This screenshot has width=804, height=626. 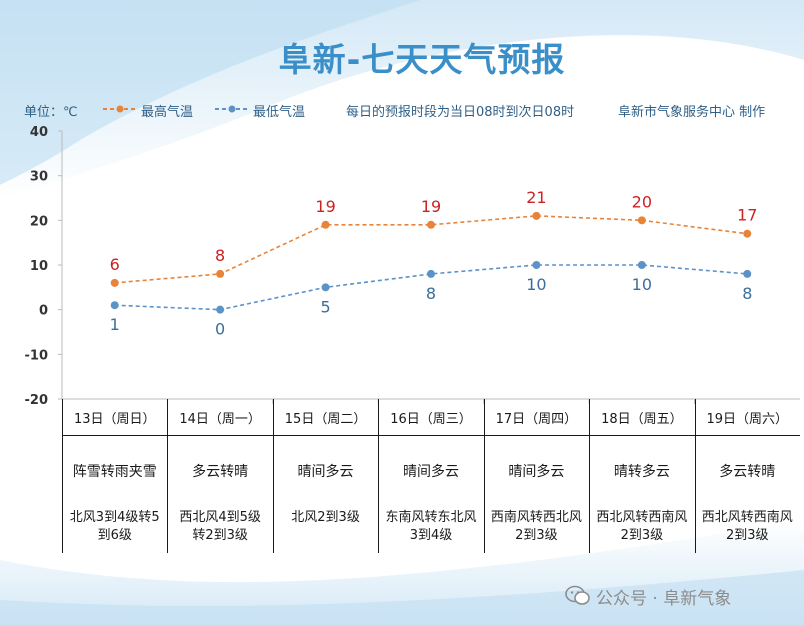 I want to click on day-column: 15日（周二） 晴间多云北风2到3级, so click(x=325, y=476).